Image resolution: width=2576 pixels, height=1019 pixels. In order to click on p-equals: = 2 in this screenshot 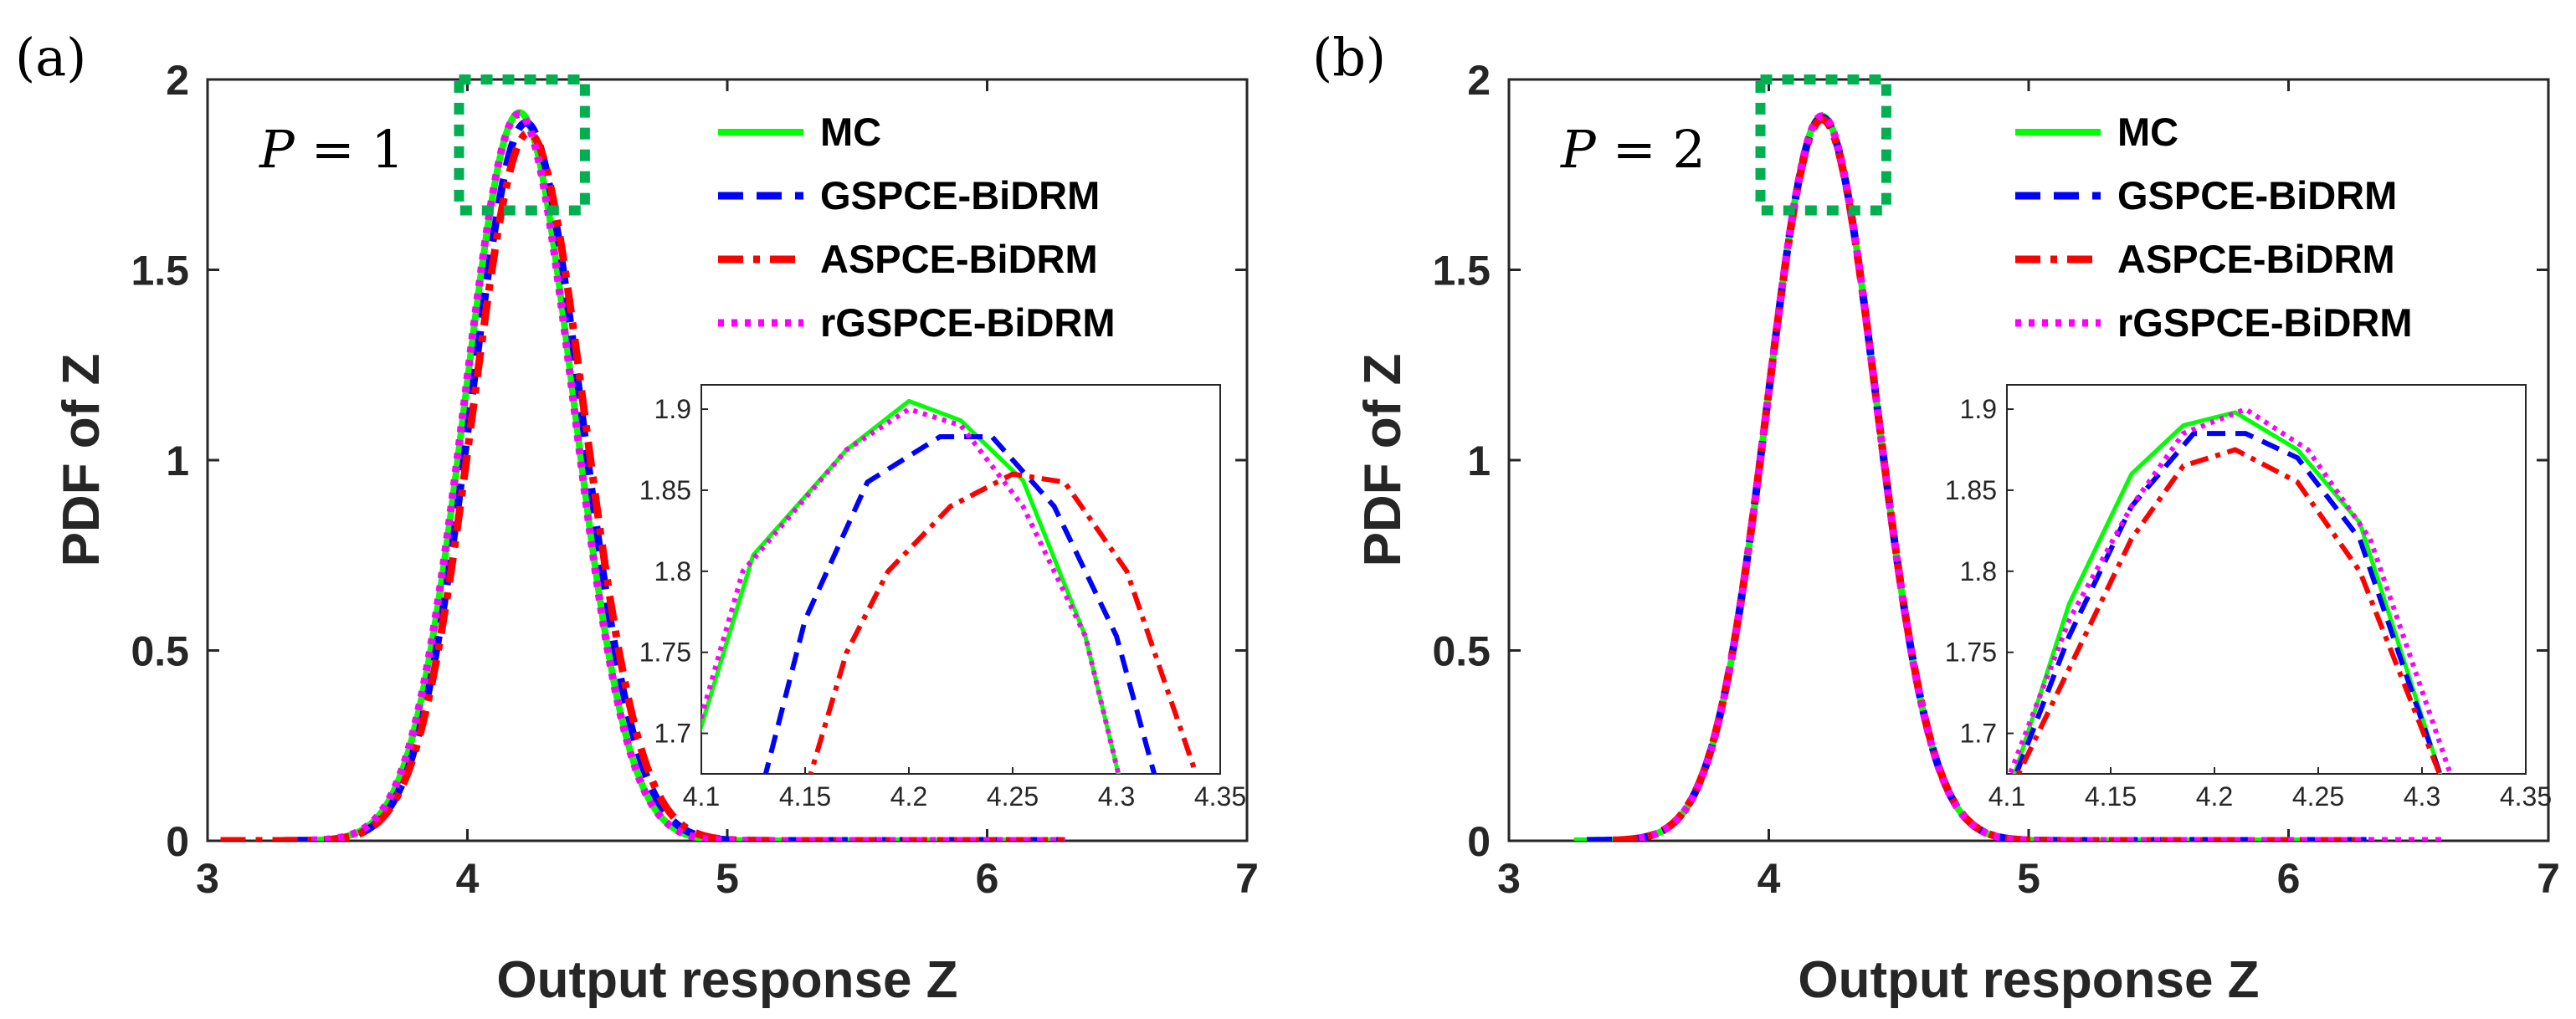, I will do `click(1659, 149)`.